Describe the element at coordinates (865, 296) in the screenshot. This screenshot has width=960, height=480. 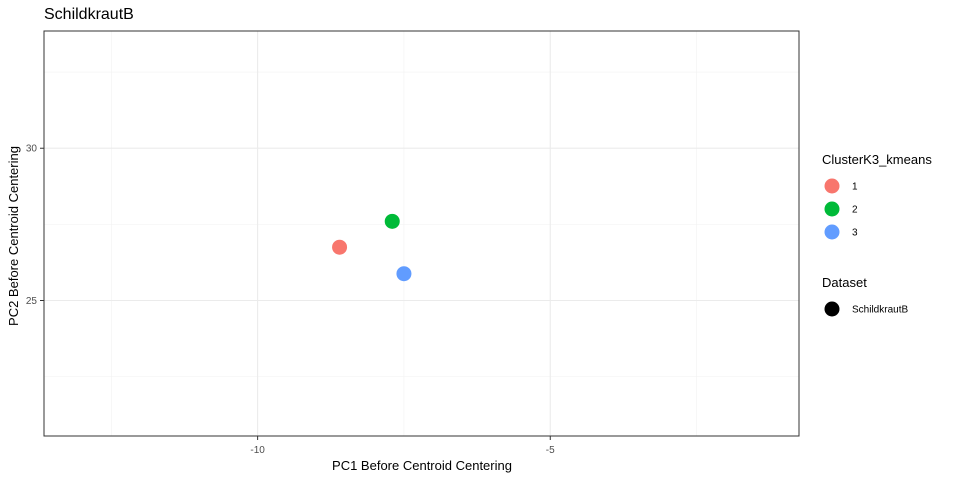
I see `legend-group-1: Dataset SchildkrautB` at that location.